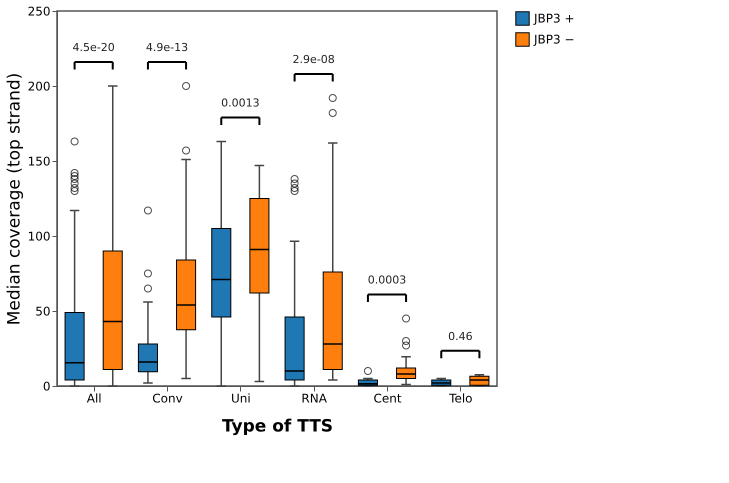  I want to click on y-tick-label: 250, so click(39, 11).